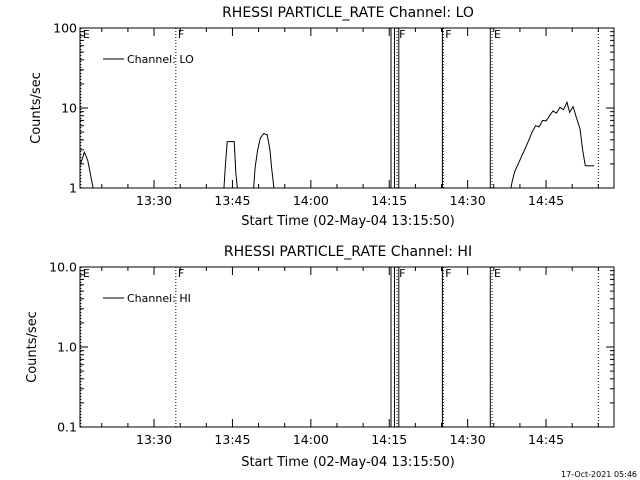  I want to click on y-tick-label: 1, so click(73, 188).